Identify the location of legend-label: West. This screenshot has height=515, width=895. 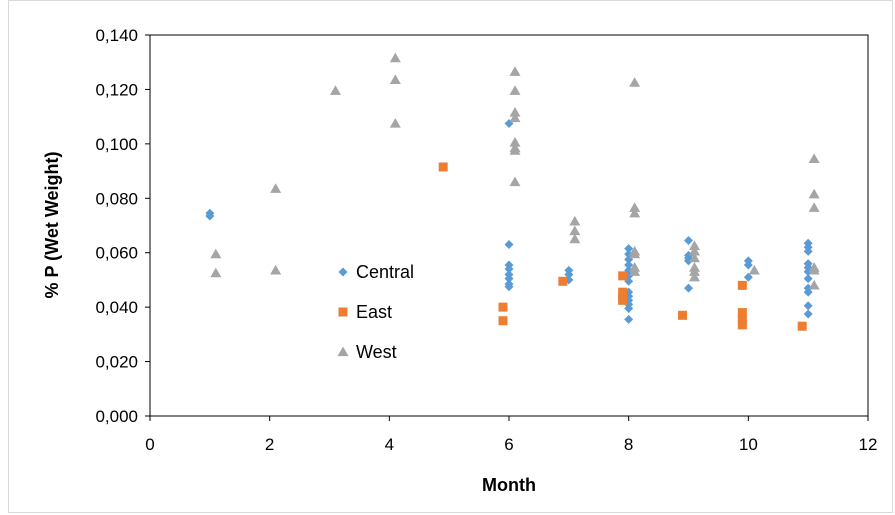
(376, 352).